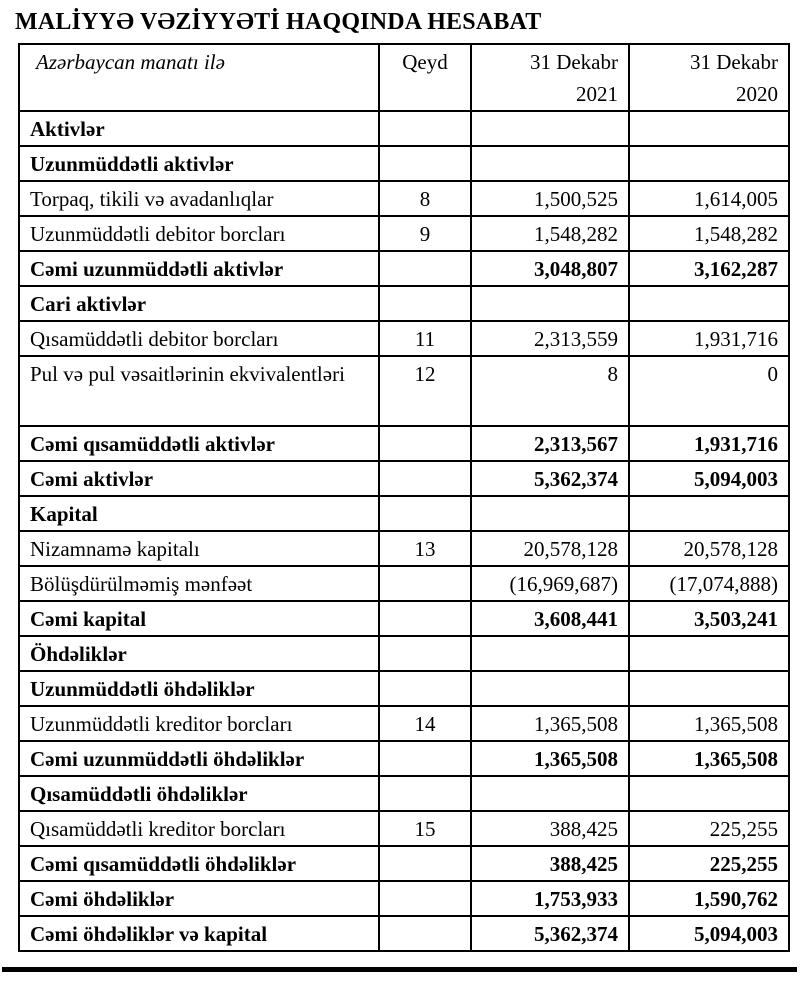  Describe the element at coordinates (550, 268) in the screenshot. I see `row-value-2021: 3,048,807` at that location.